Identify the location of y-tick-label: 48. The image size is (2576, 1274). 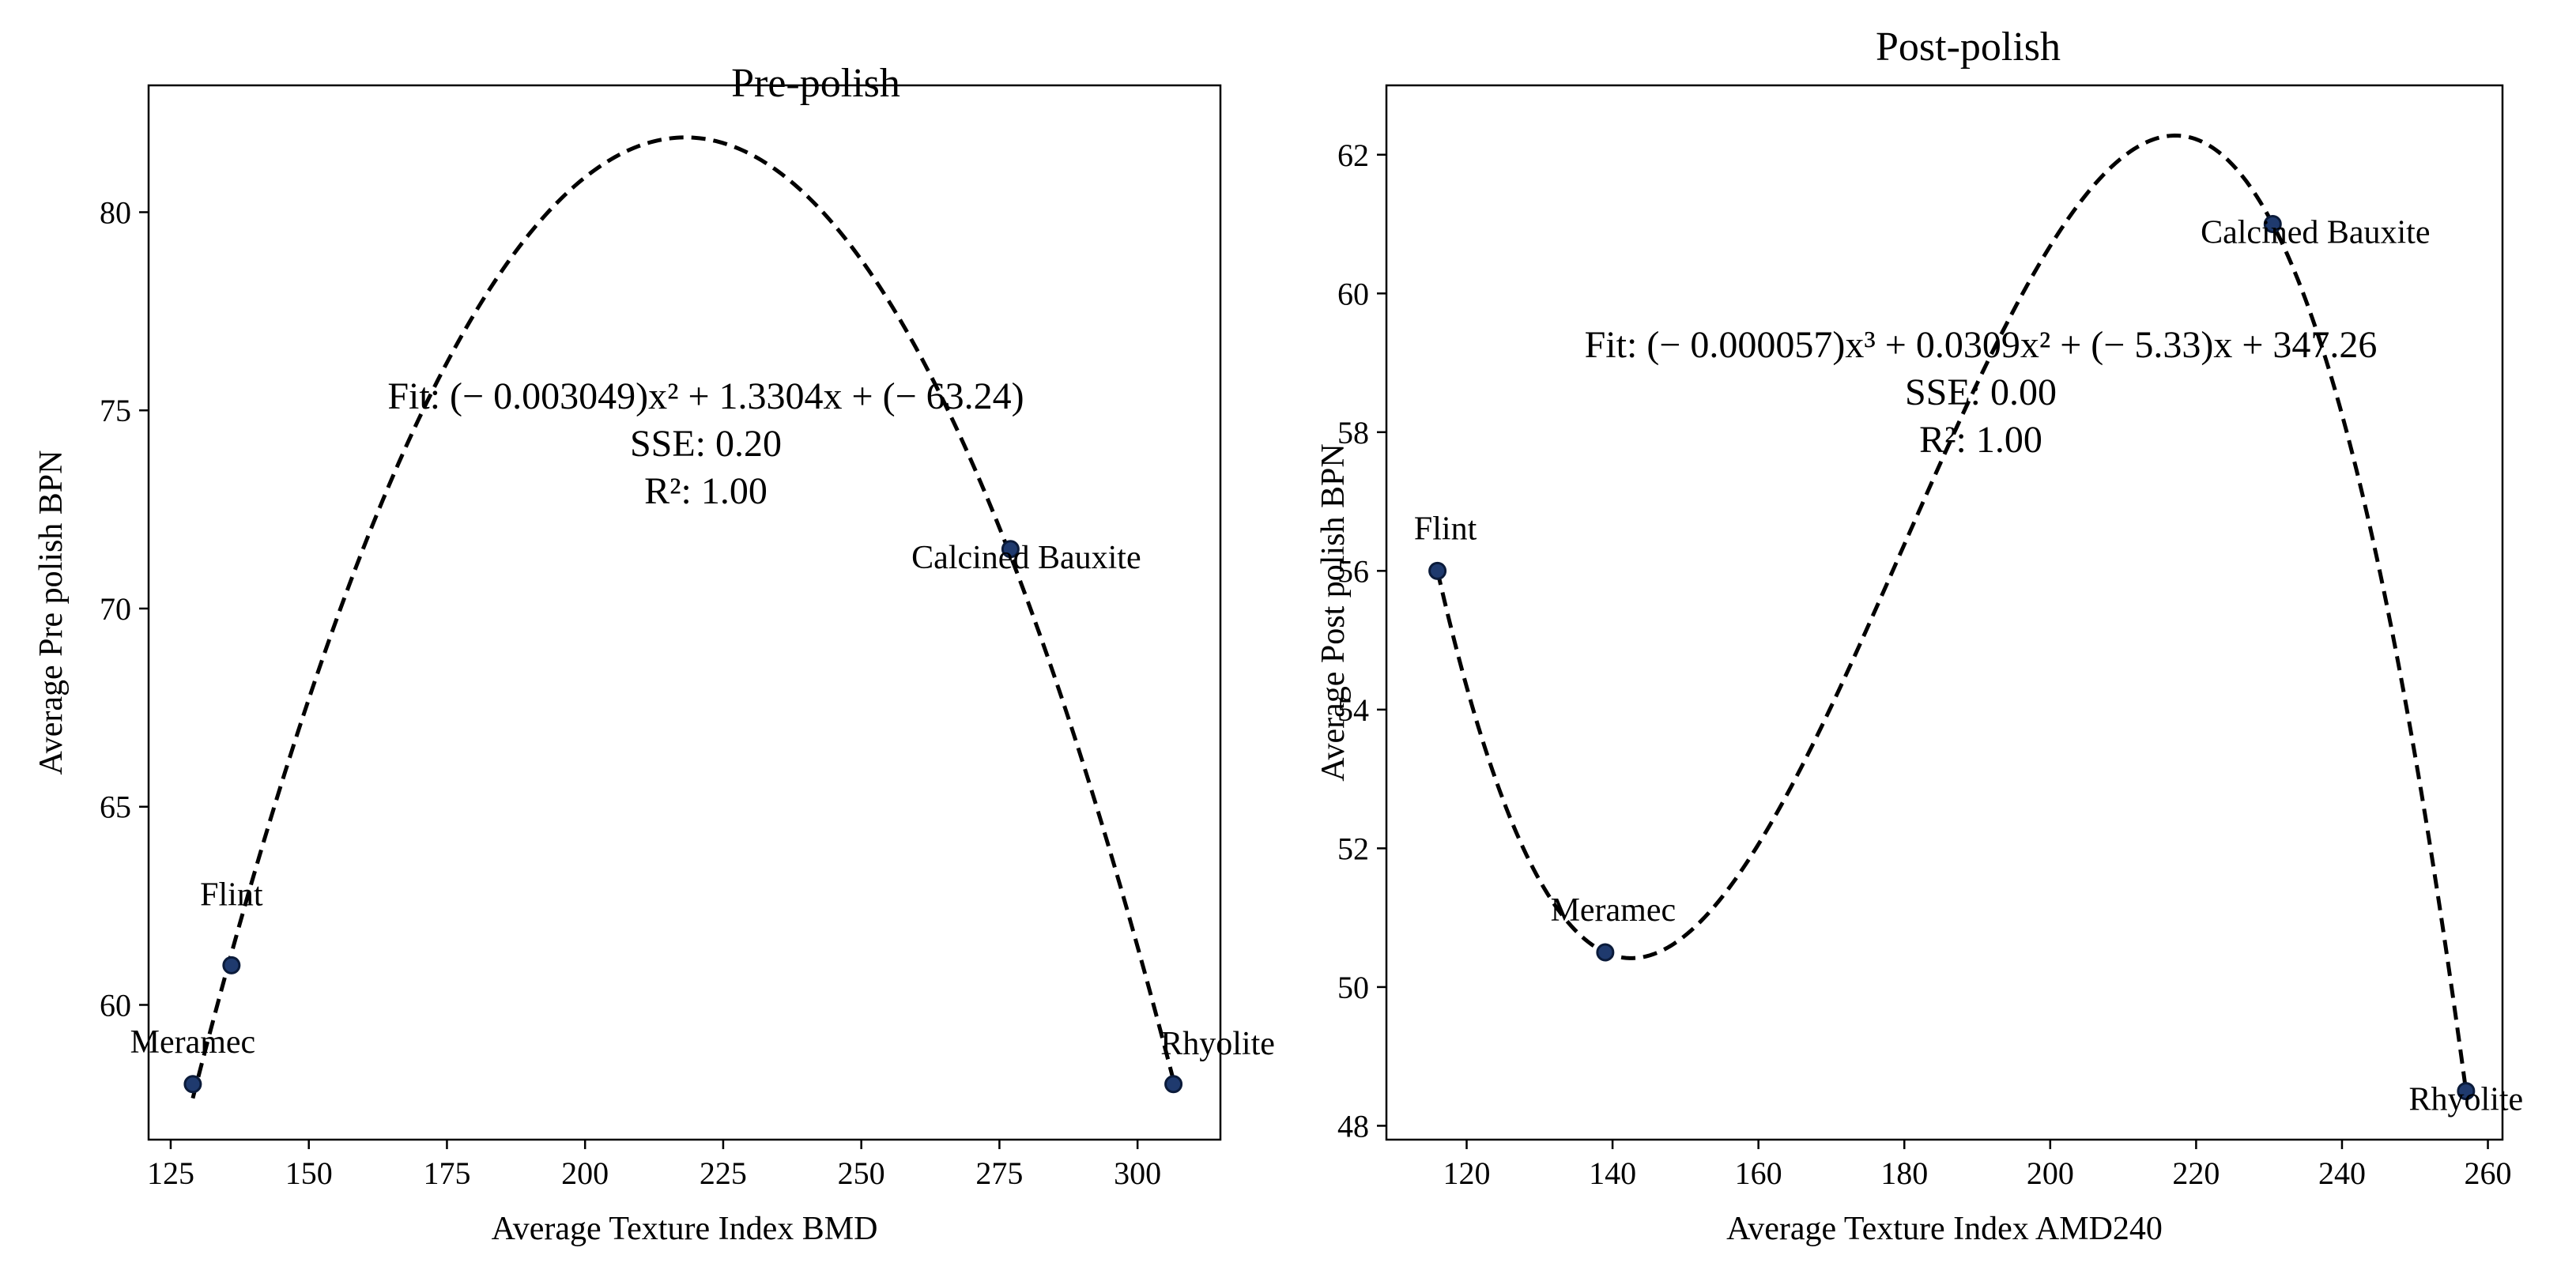
(1353, 1126).